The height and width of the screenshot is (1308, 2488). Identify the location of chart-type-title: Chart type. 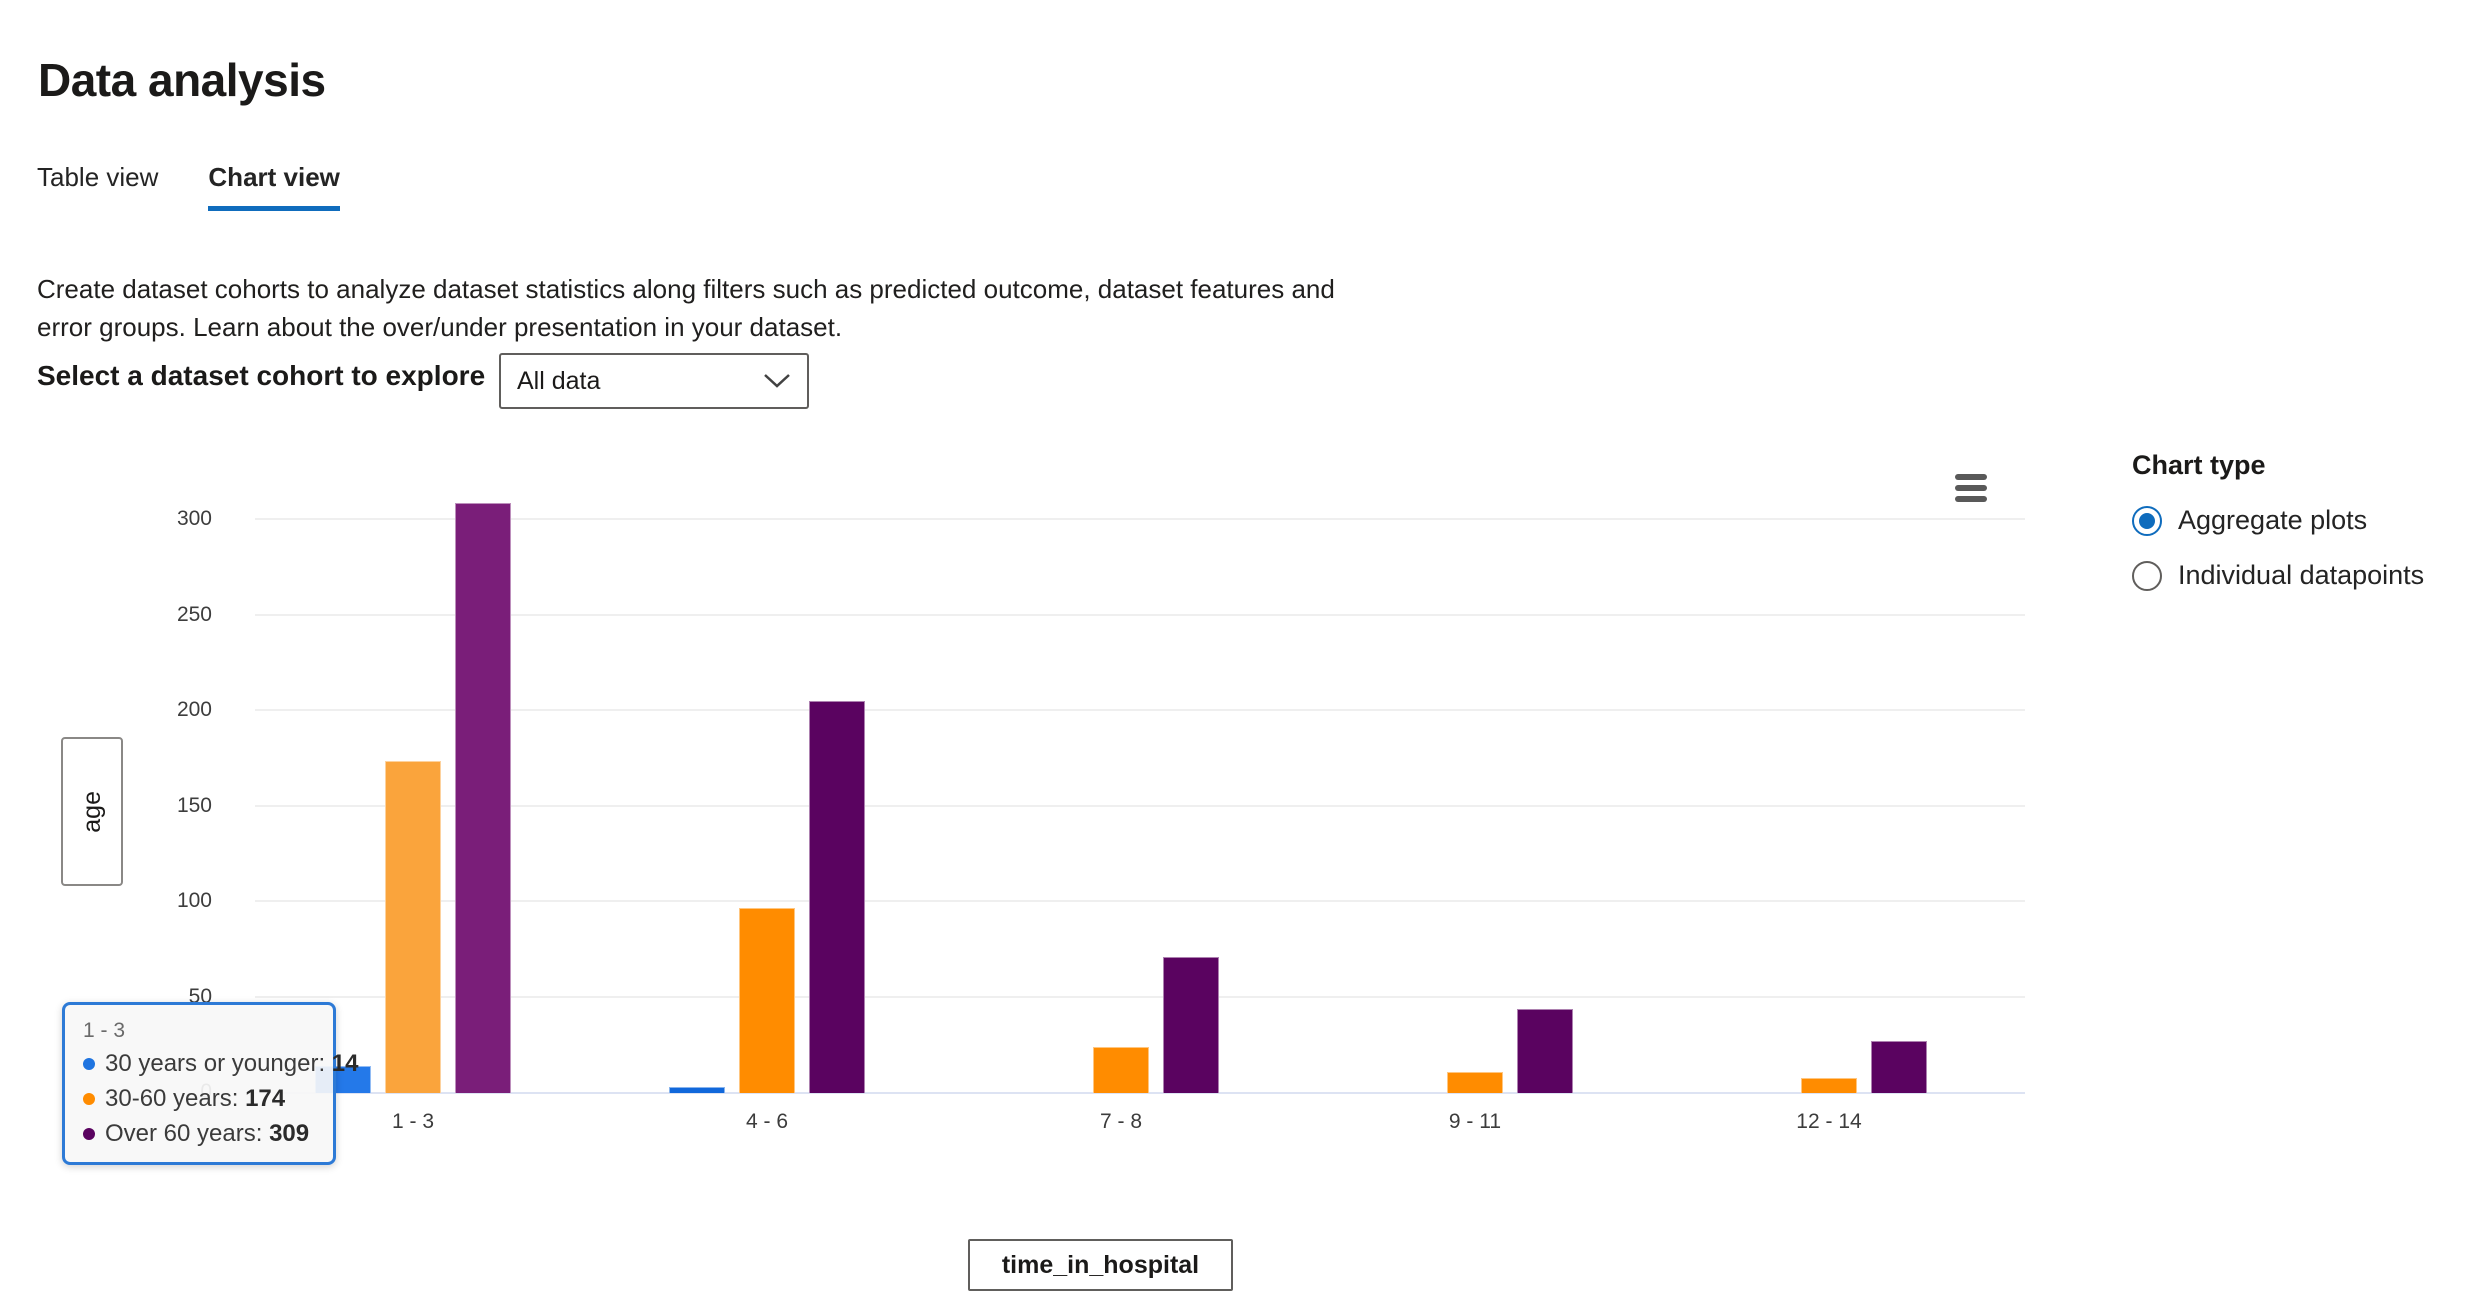
(2199, 465).